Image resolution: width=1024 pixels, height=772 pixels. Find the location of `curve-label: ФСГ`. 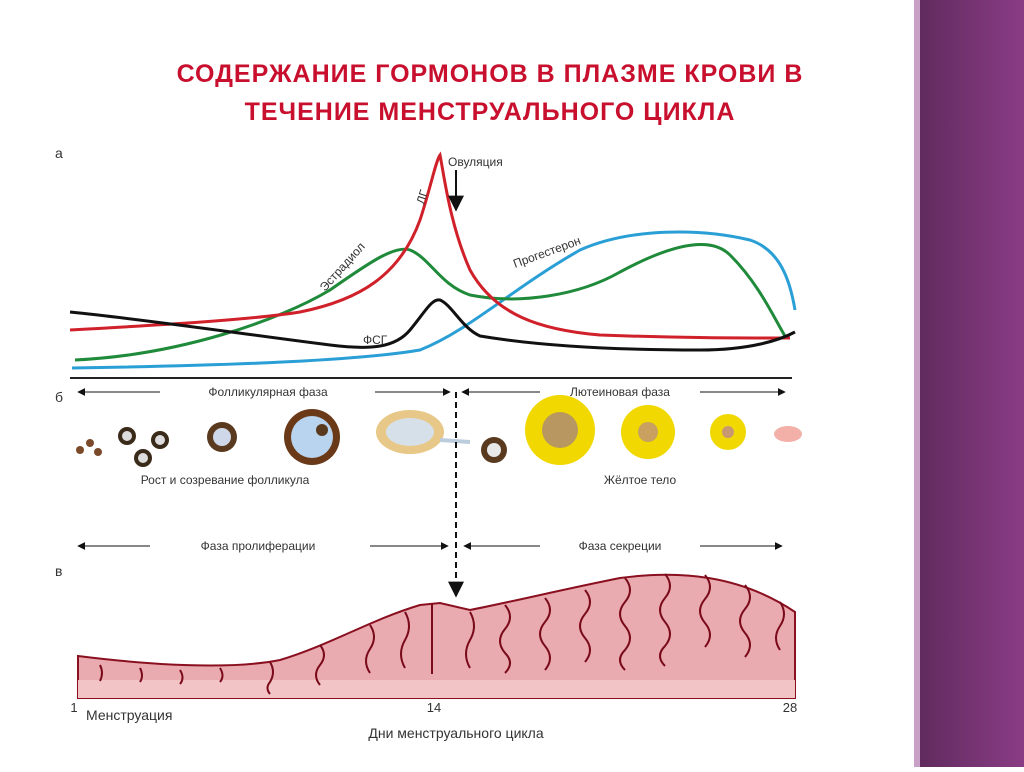

curve-label: ФСГ is located at coordinates (375, 340).